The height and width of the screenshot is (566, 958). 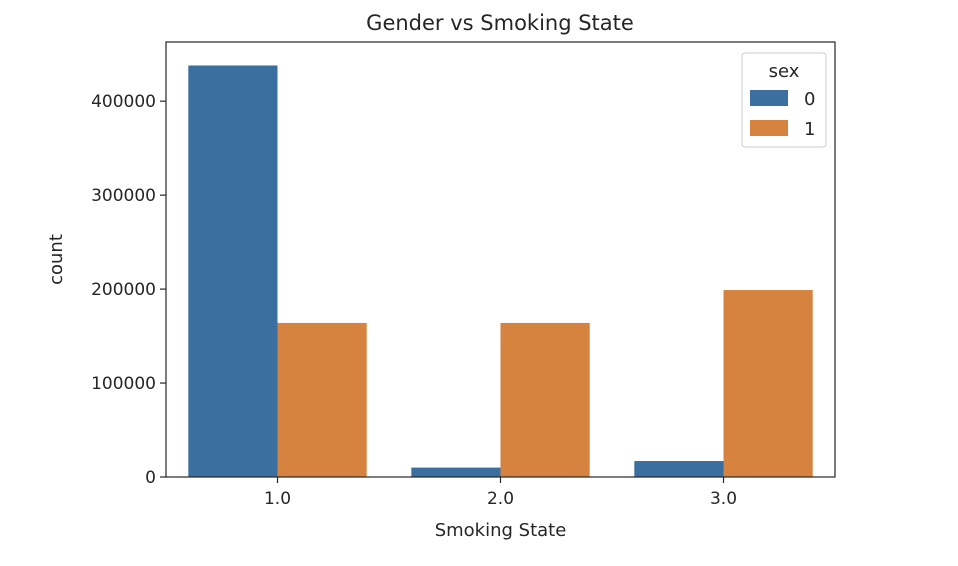 What do you see at coordinates (782, 114) in the screenshot?
I see `legend-items: 01` at bounding box center [782, 114].